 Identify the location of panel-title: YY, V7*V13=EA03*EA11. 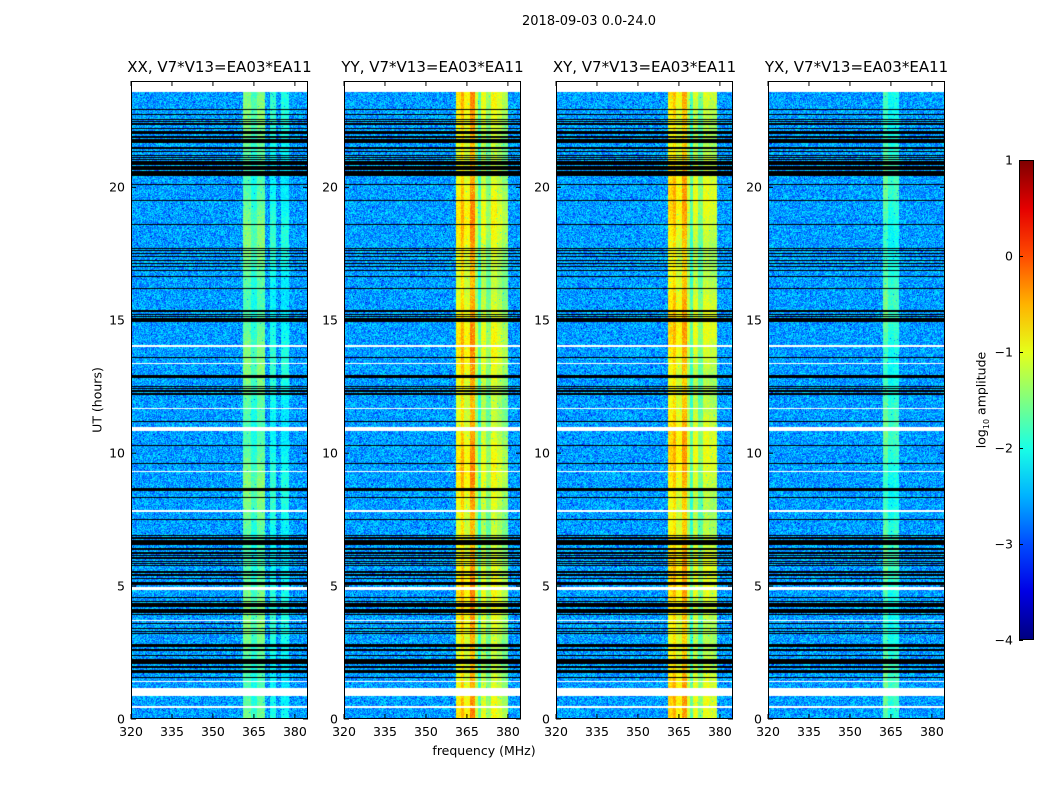
(432, 67).